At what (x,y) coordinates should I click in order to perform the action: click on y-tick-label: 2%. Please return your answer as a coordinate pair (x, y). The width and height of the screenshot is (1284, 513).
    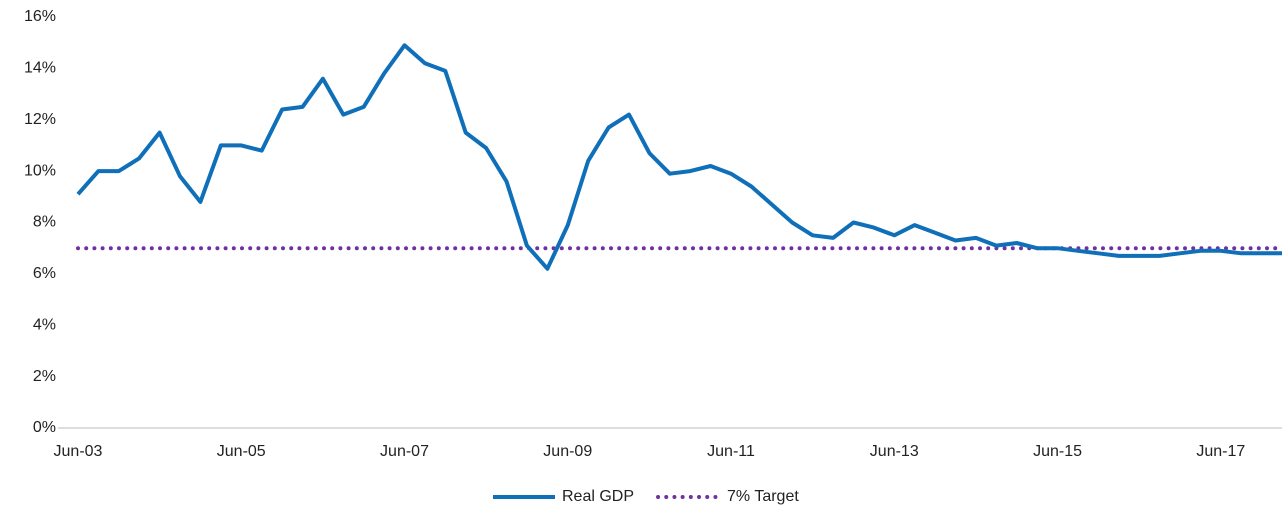
    Looking at the image, I should click on (44, 376).